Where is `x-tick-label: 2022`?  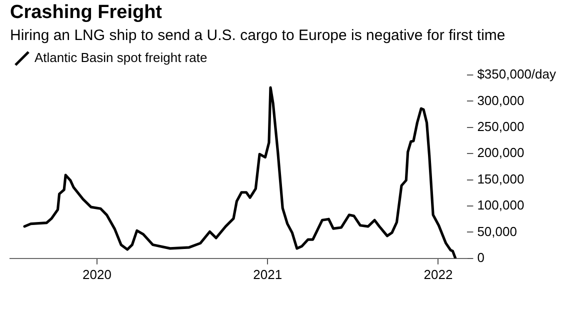 x-tick-label: 2022 is located at coordinates (438, 274).